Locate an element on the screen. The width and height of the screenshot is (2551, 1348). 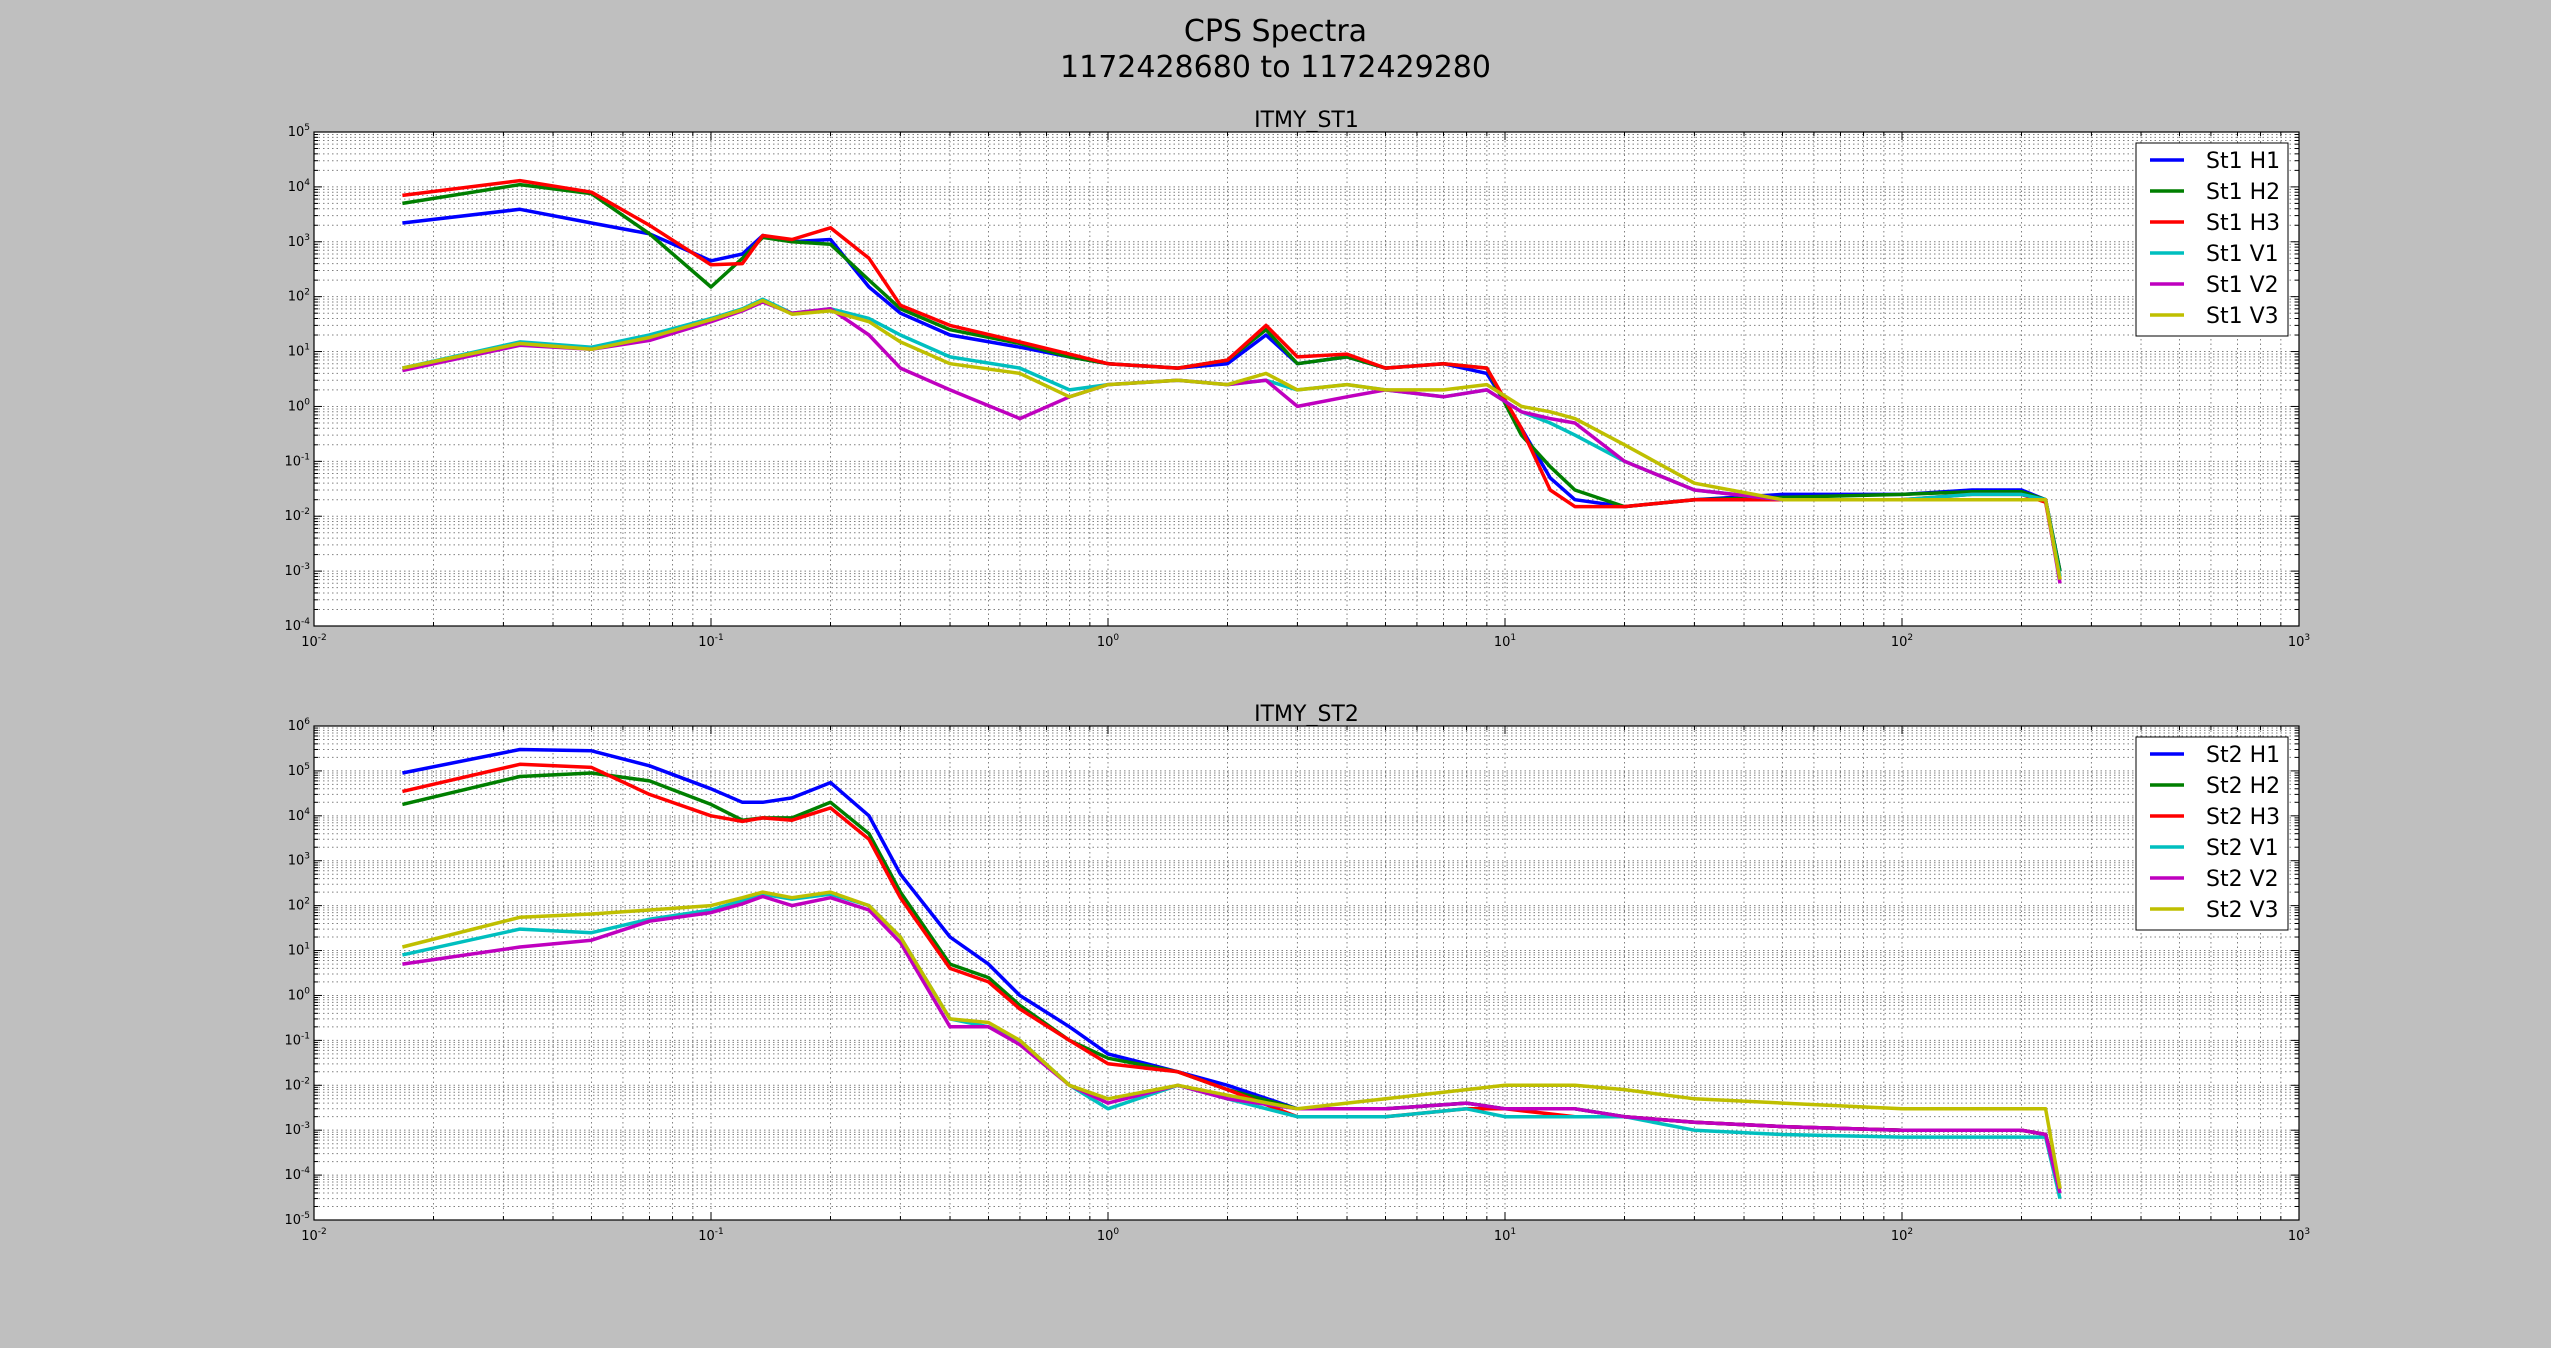
series-line-st2-v1 is located at coordinates (1232, 1045).